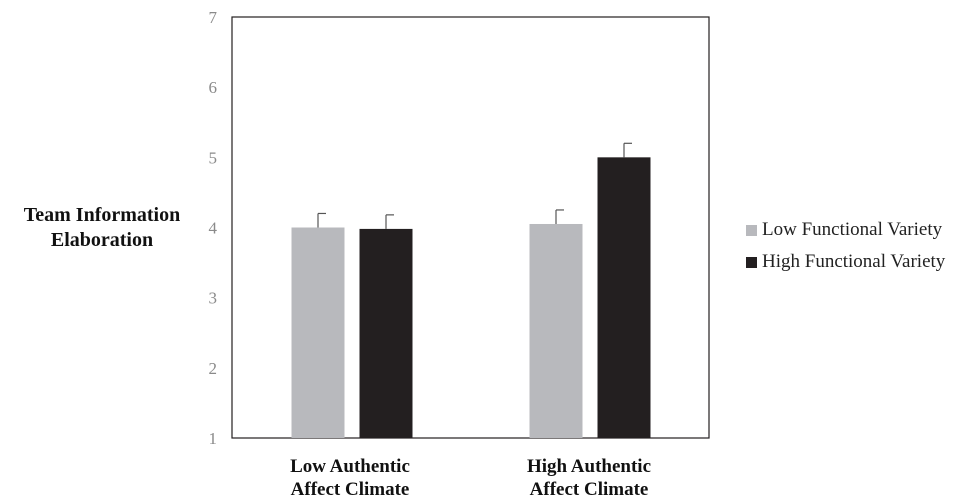 The height and width of the screenshot is (501, 973). I want to click on bar-series1-cat1, so click(624, 298).